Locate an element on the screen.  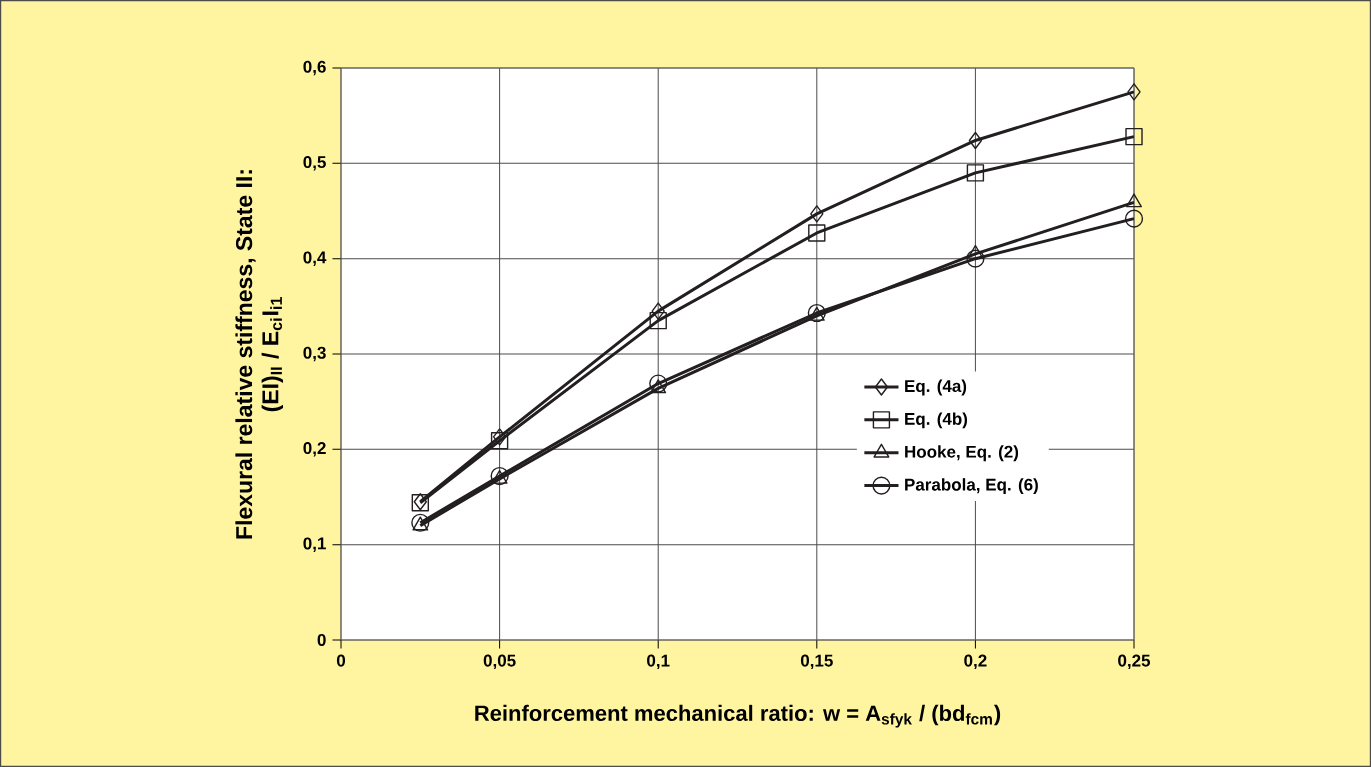
y2-axis-title: (EI)$_{II}$ / E$_{ci}$I$_{i1}$ is located at coordinates (272, 354).